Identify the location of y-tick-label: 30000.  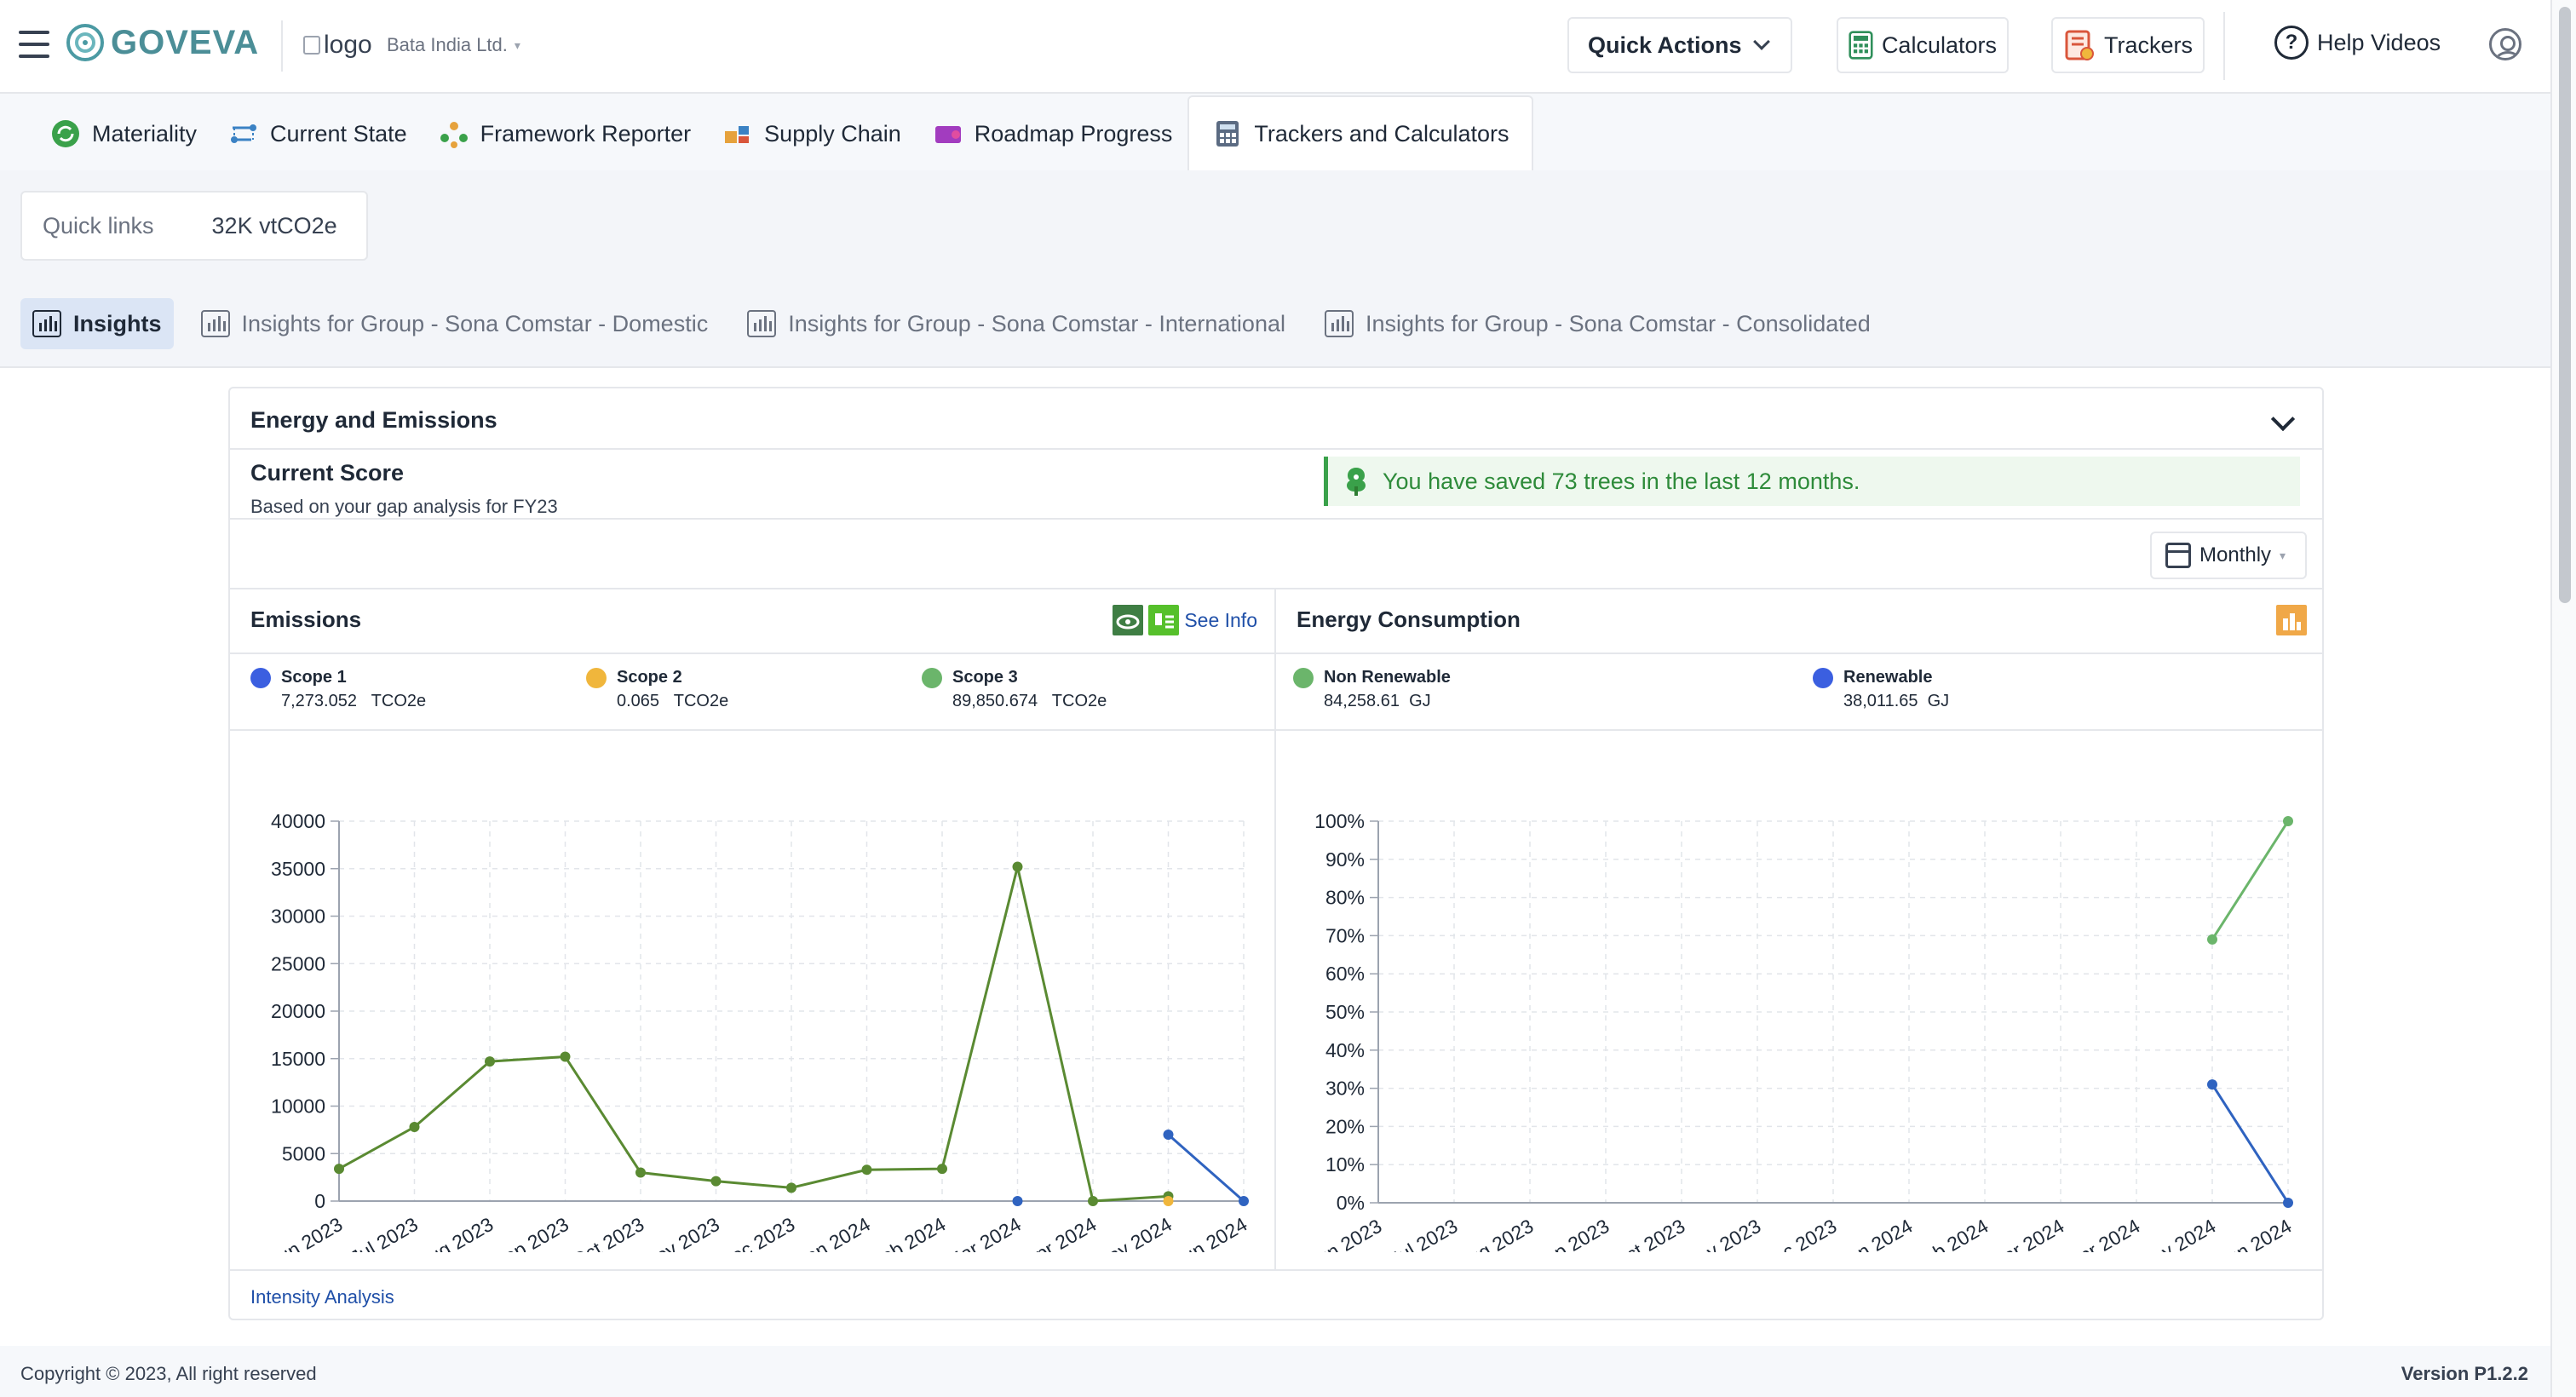
(298, 916).